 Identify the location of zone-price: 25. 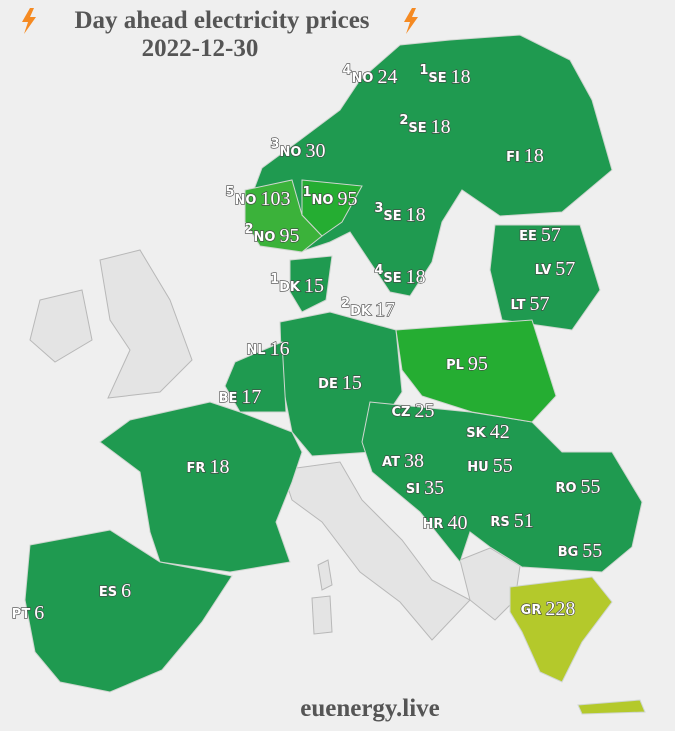
(424, 411).